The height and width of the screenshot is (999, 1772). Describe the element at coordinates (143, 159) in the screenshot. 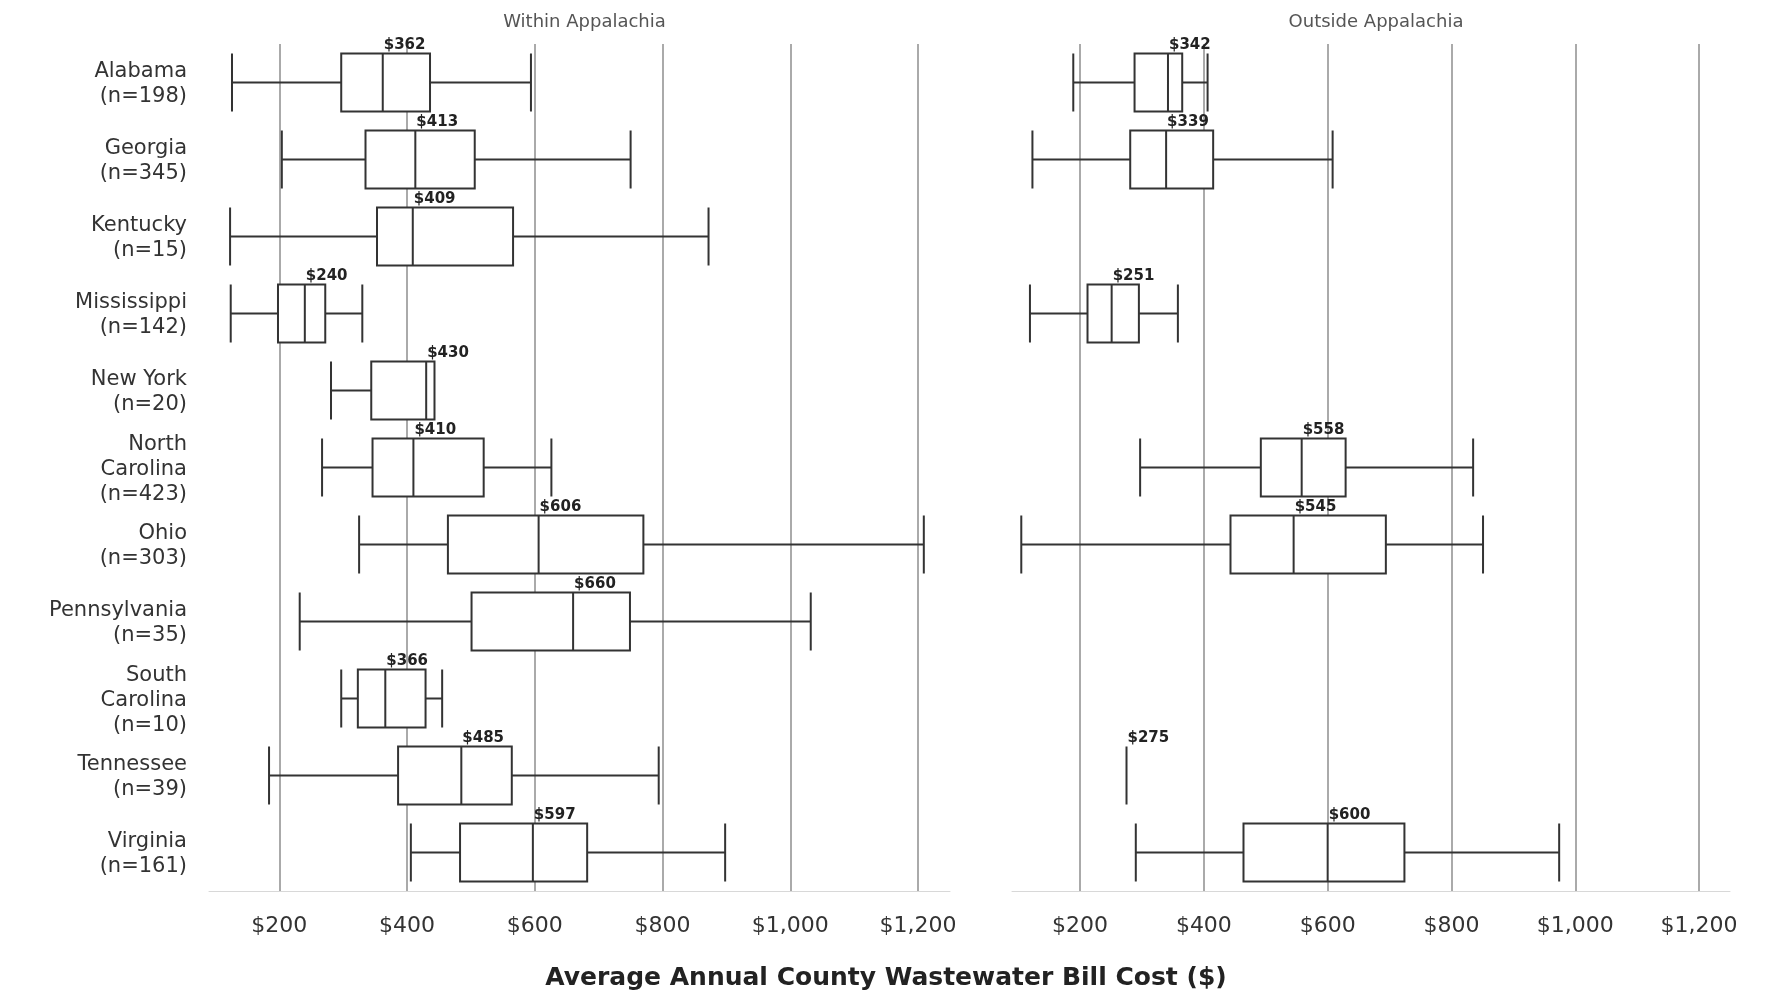

I see `y-tick-label: Georgia (n=345)` at that location.